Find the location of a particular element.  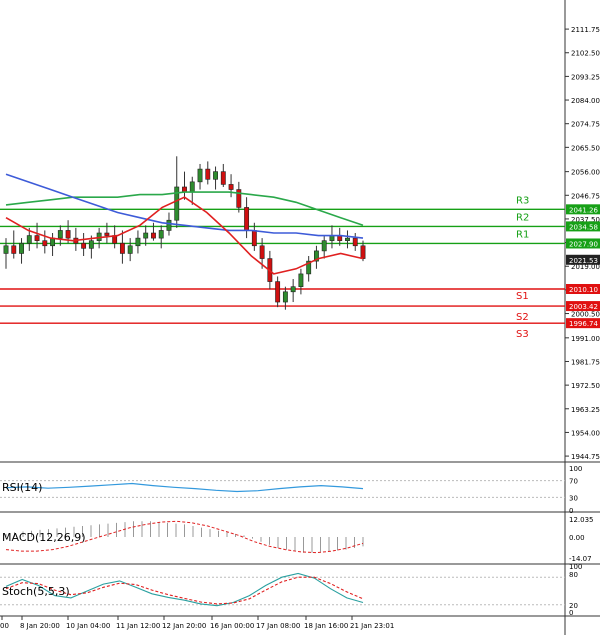

rsi-tick-label: 70 is located at coordinates (573, 482).